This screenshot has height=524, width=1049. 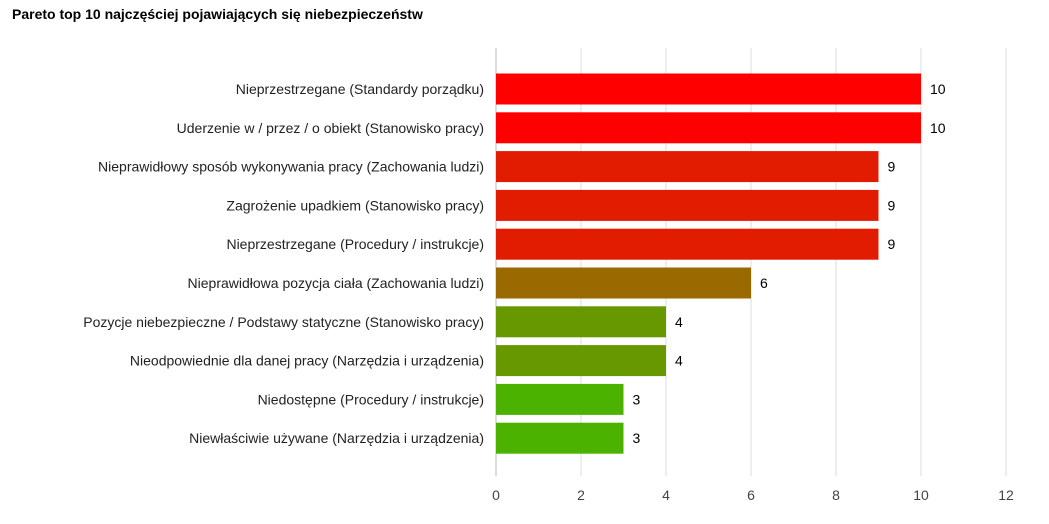 What do you see at coordinates (666, 495) in the screenshot?
I see `x-tick-label: 4` at bounding box center [666, 495].